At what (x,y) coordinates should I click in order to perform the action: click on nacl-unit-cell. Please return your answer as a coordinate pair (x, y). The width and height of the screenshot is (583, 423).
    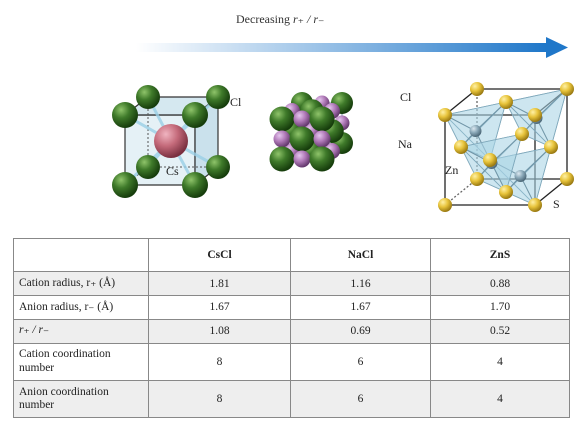
    Looking at the image, I should click on (311, 132).